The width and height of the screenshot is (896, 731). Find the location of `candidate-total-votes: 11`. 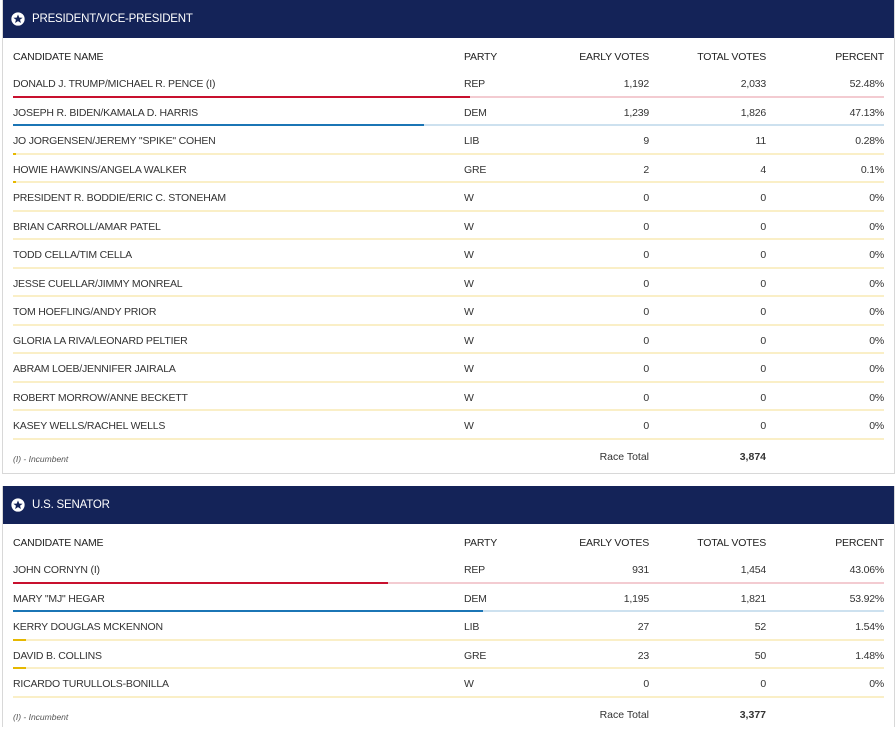

candidate-total-votes: 11 is located at coordinates (761, 141).